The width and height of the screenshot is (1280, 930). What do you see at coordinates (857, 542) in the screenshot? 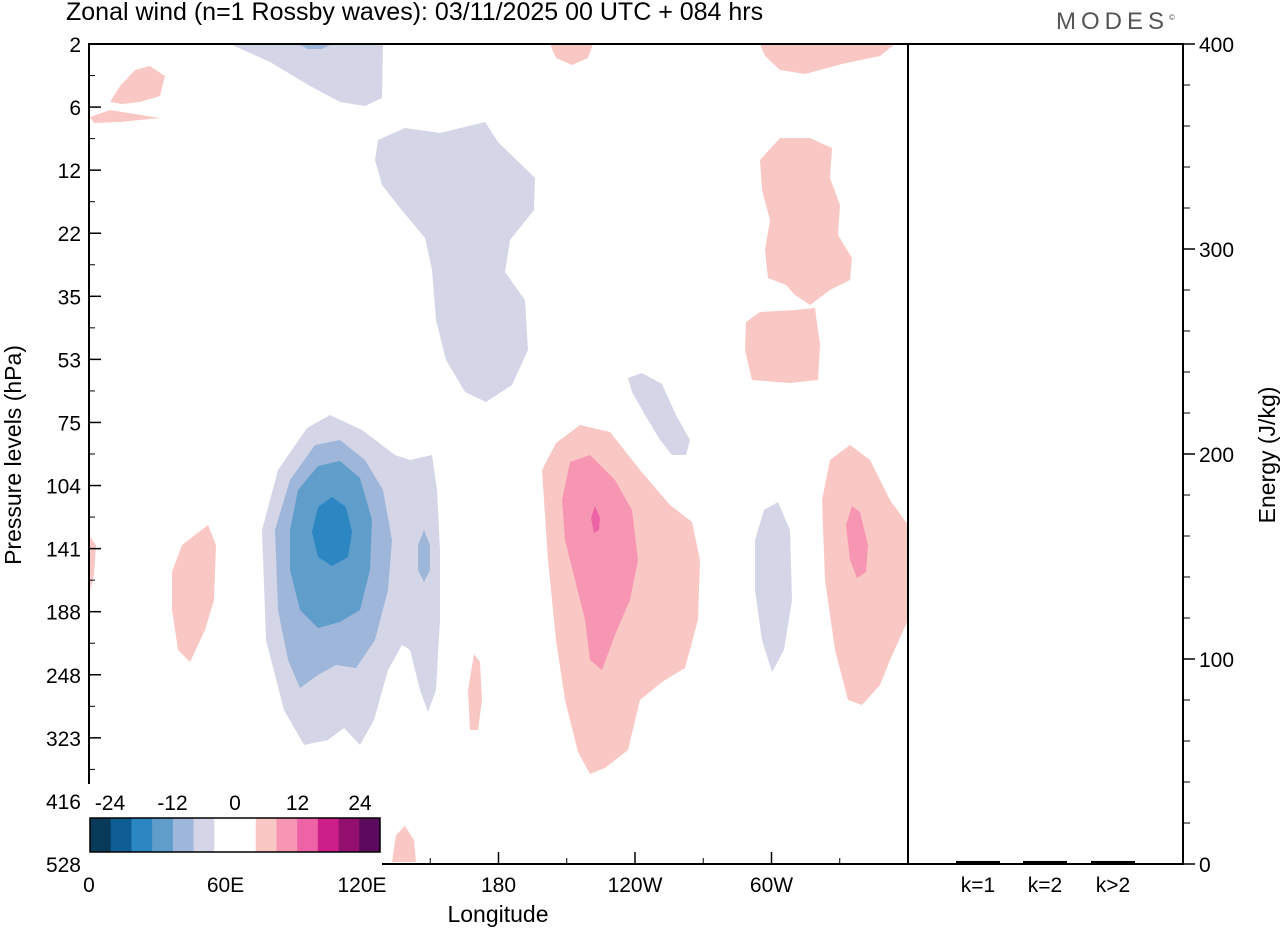
I see `contour-pos-right-core` at bounding box center [857, 542].